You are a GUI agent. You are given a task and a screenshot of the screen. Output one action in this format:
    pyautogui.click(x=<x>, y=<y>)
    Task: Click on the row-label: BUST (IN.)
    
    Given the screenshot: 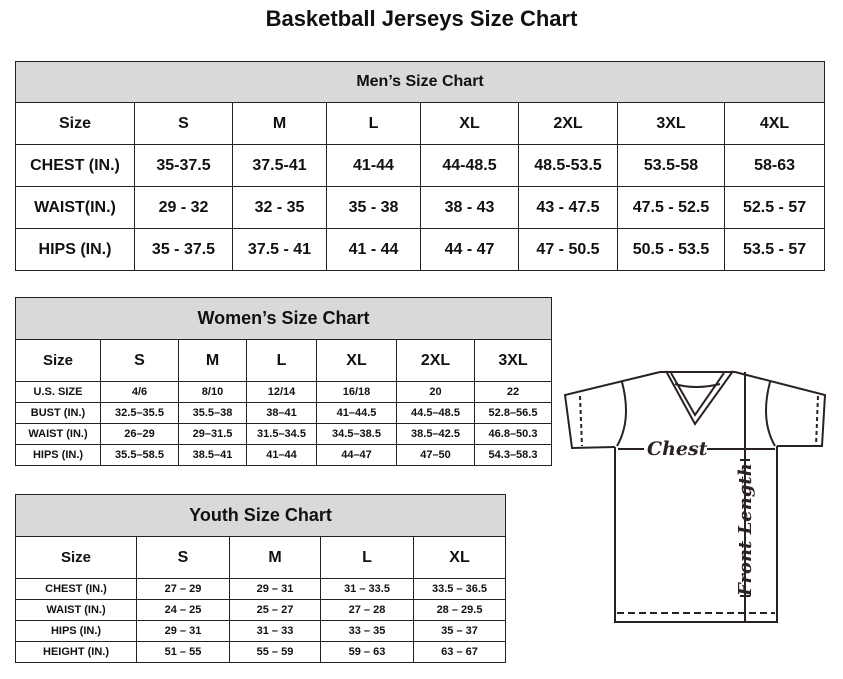 What is the action you would take?
    pyautogui.click(x=58, y=413)
    